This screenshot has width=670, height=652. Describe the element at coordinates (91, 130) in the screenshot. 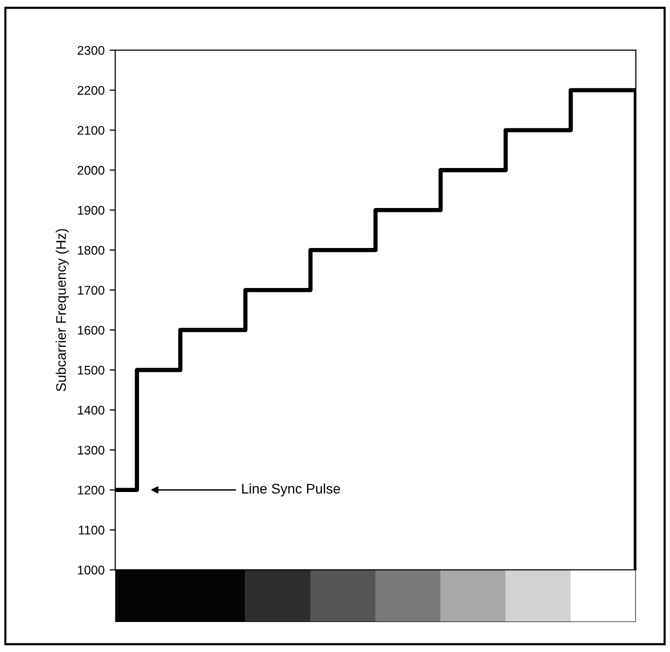

I see `y-tick-label: 2100` at that location.